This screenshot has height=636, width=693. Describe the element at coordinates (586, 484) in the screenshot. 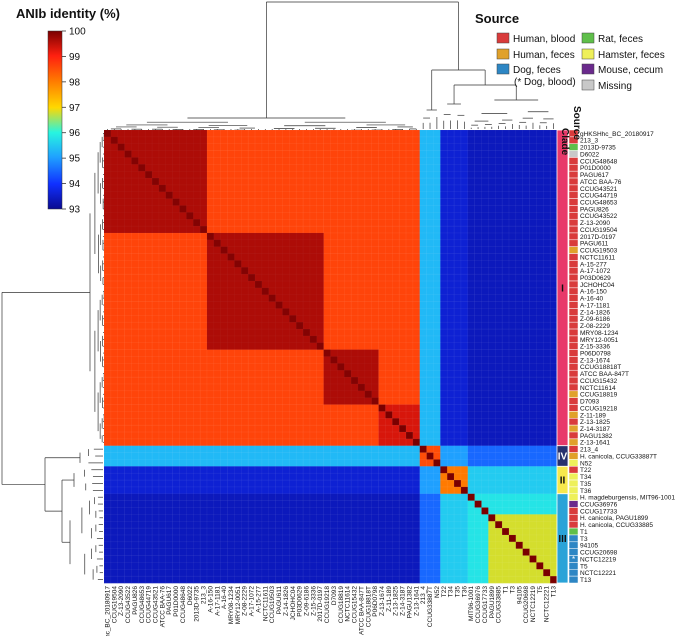

I see `row-label: T35` at that location.